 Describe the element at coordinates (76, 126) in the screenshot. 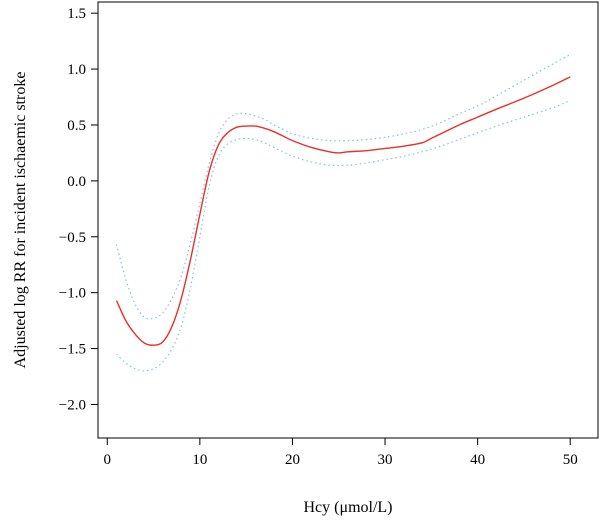

I see `y-tick-label: 0.5` at that location.